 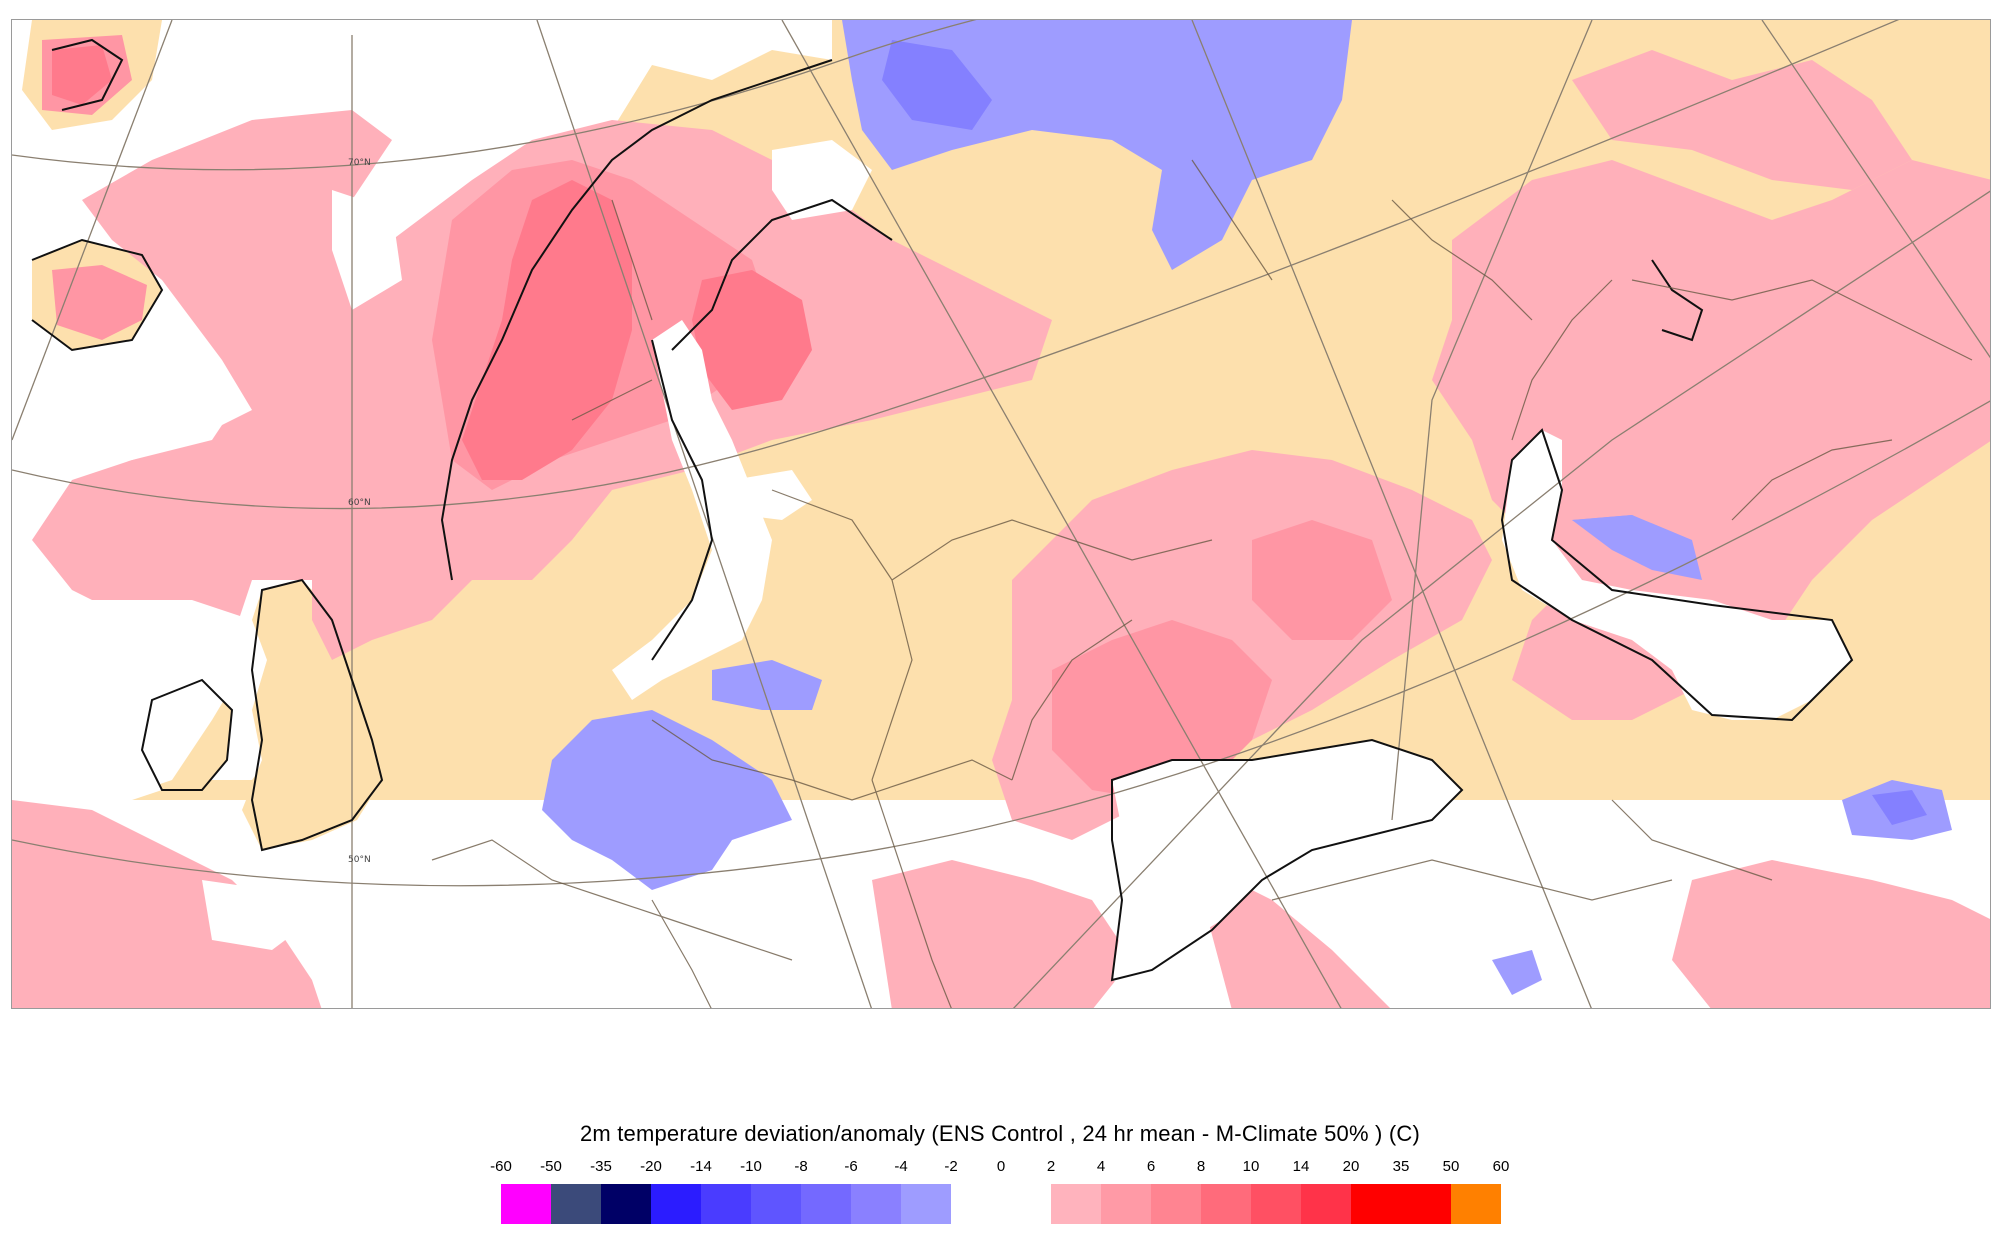 I want to click on legend-tick-label: 60, so click(x=1501, y=1166).